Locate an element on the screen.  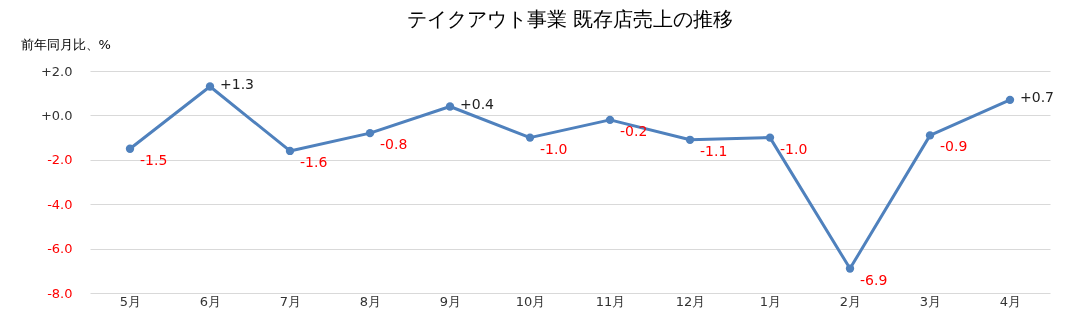
x-tick-label: 3月 is located at coordinates (930, 301).